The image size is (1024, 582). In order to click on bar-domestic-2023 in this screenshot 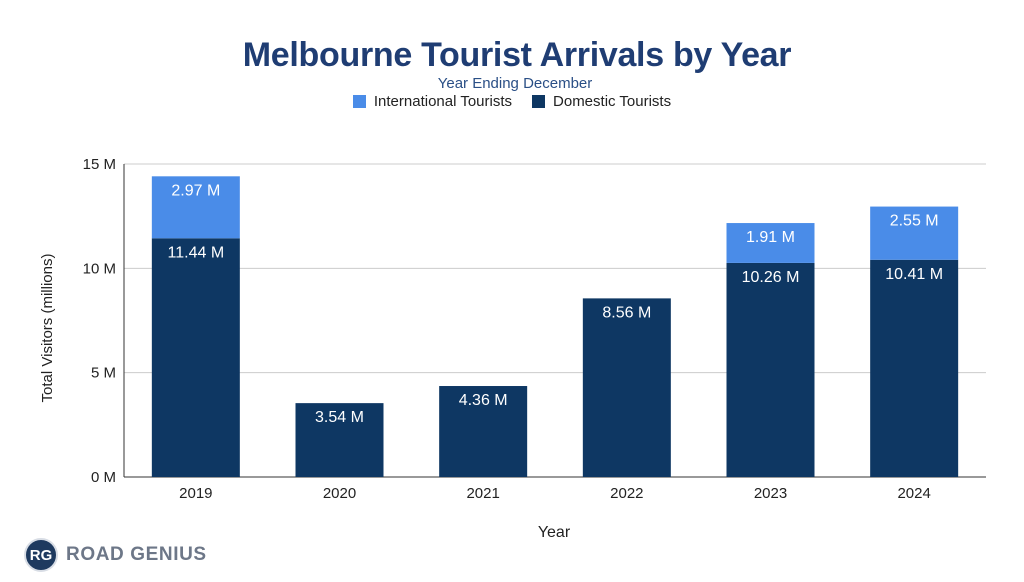, I will do `click(770, 369)`.